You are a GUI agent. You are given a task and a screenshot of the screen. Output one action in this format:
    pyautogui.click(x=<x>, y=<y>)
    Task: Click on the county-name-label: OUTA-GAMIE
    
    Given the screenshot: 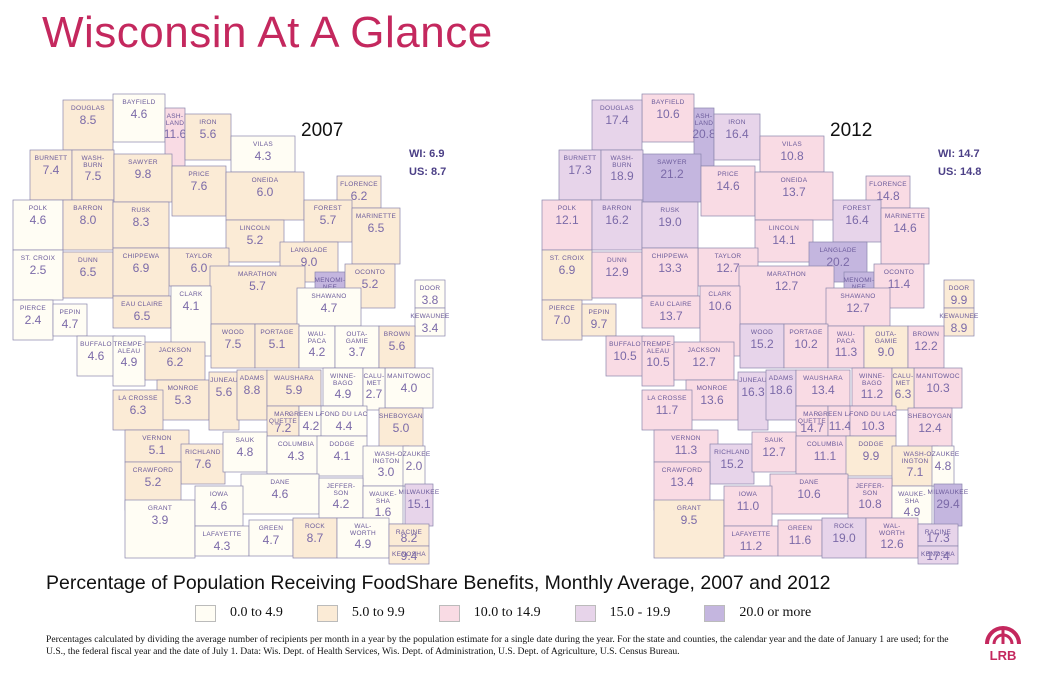 What is the action you would take?
    pyautogui.click(x=886, y=338)
    